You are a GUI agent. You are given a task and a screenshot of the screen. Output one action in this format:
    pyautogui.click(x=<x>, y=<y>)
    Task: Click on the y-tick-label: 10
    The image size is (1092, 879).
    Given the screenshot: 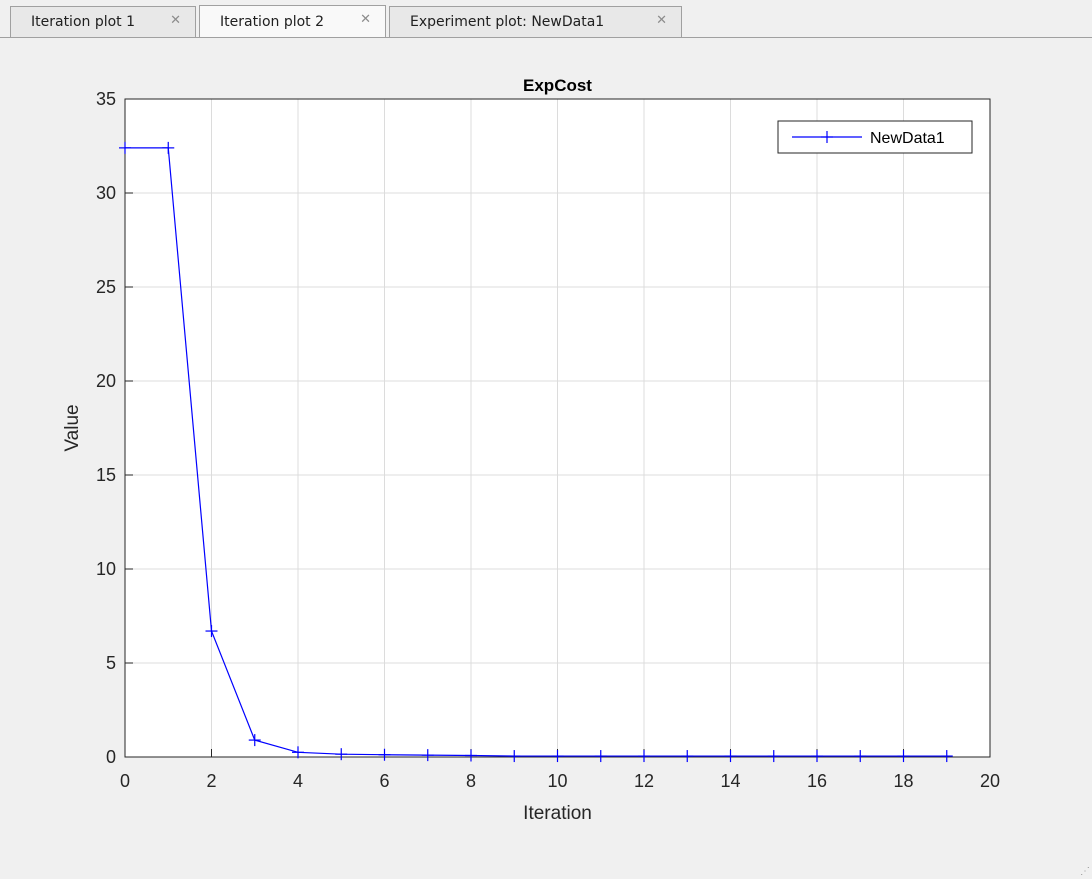 What is the action you would take?
    pyautogui.click(x=106, y=569)
    